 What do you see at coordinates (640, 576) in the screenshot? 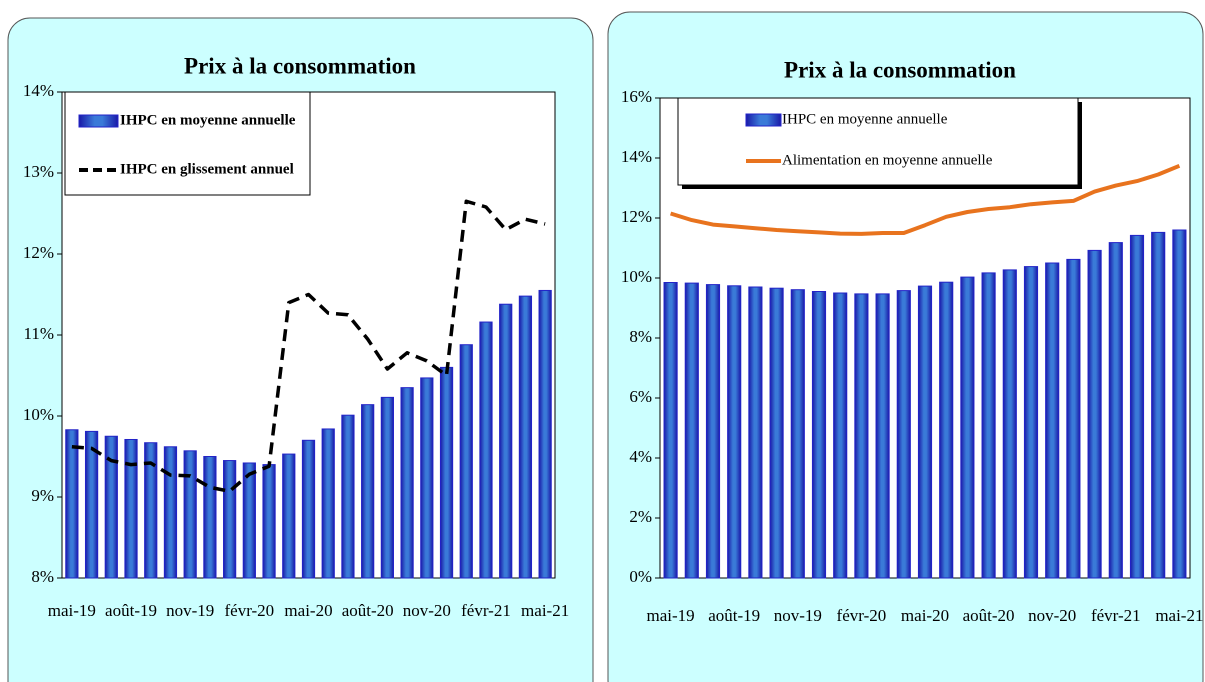
I see `y-tick-label: 0%` at bounding box center [640, 576].